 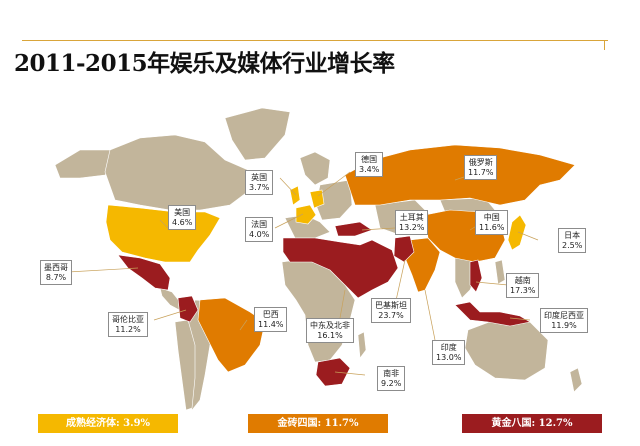 I want to click on region-france, so click(x=306, y=214).